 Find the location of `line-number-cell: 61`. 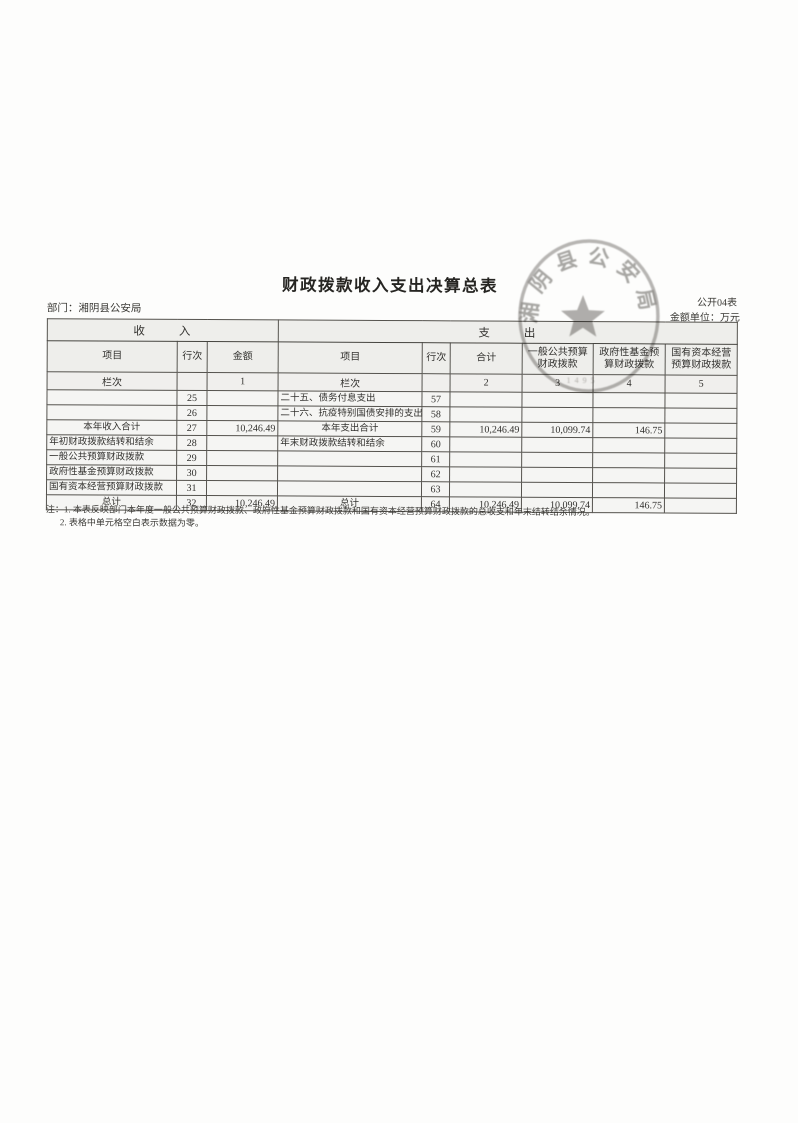

line-number-cell: 61 is located at coordinates (435, 459).